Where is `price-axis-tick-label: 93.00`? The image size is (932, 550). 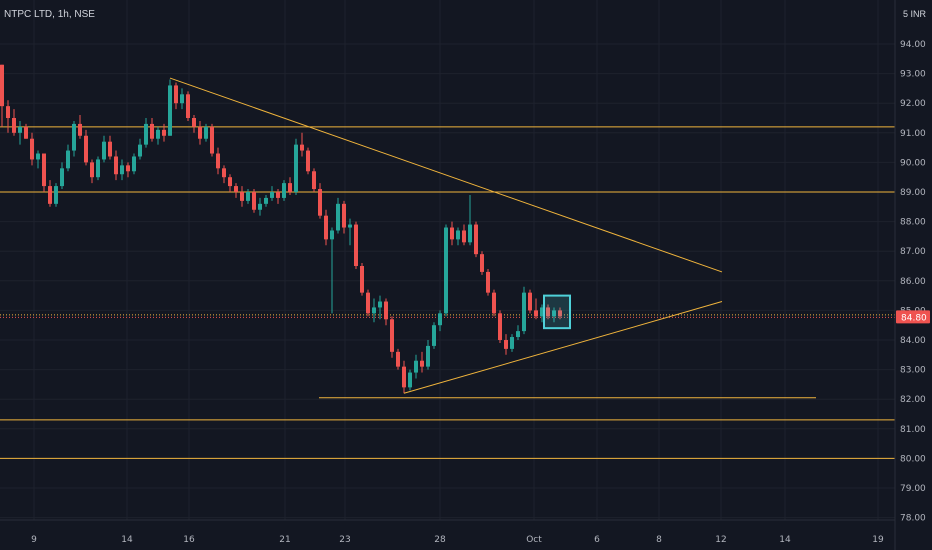
price-axis-tick-label: 93.00 is located at coordinates (913, 75).